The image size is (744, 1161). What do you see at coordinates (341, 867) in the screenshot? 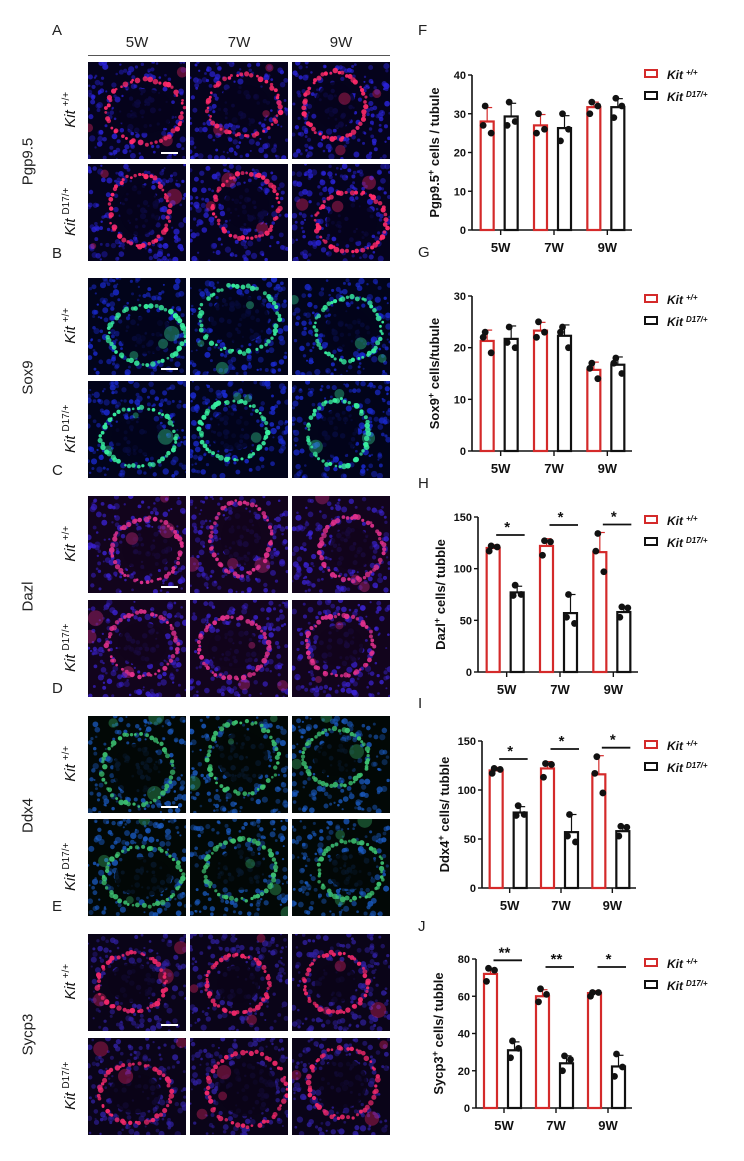
I see `micrograph-ddx4-mut-9w` at bounding box center [341, 867].